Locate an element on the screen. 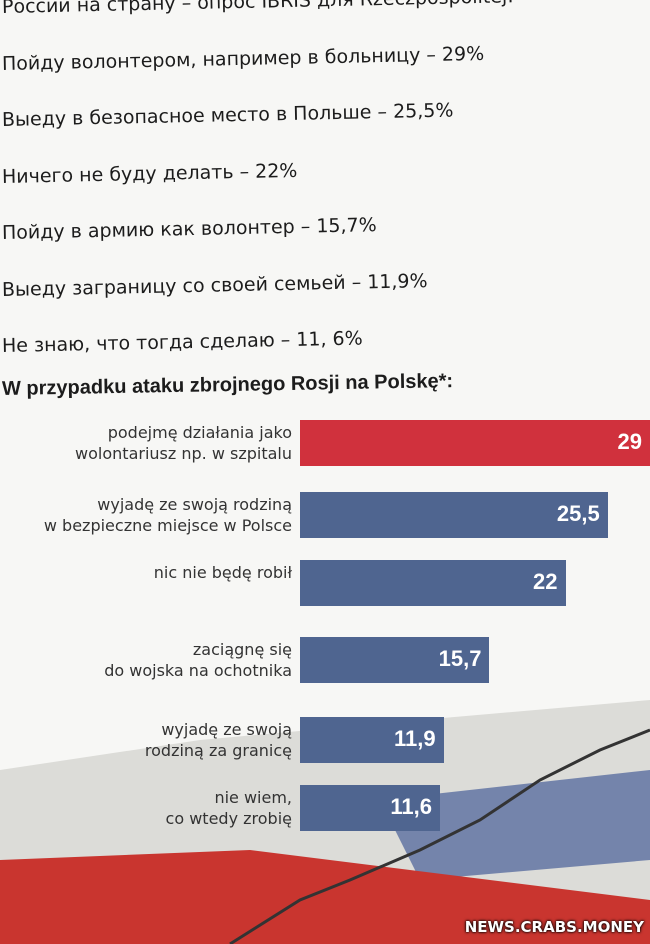 Image resolution: width=650 pixels, height=944 pixels. category-label: nic nie będę robił is located at coordinates (222, 572).